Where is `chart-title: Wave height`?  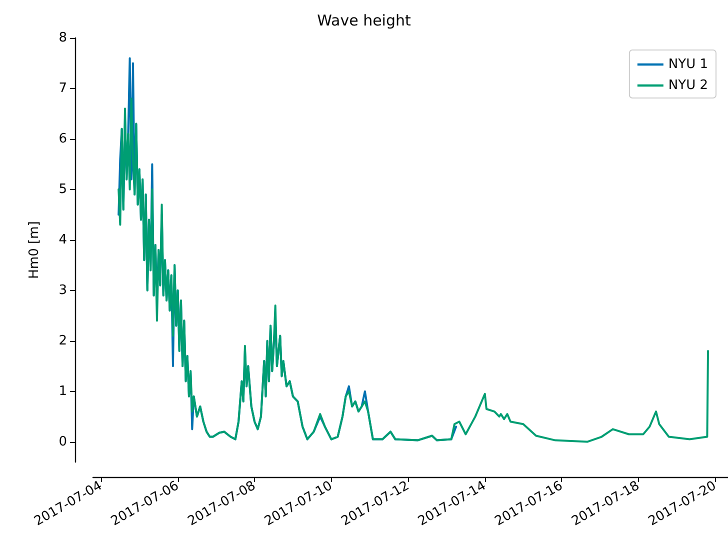 chart-title: Wave height is located at coordinates (364, 21).